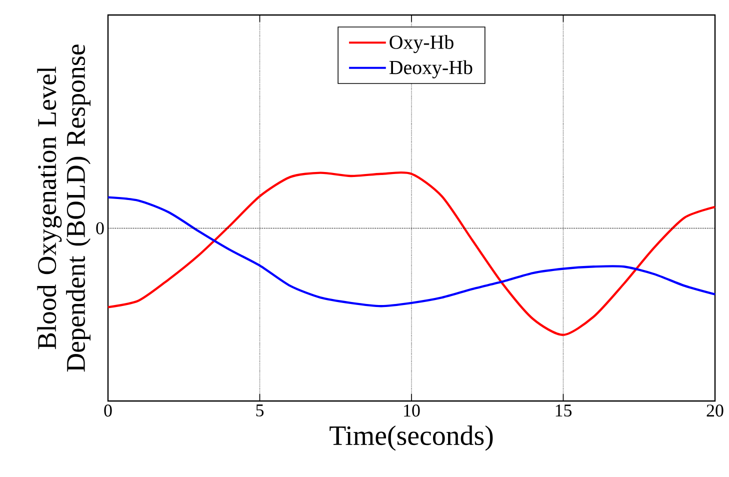  What do you see at coordinates (430, 69) in the screenshot?
I see `legend-label: Deoxy-Hb` at bounding box center [430, 69].